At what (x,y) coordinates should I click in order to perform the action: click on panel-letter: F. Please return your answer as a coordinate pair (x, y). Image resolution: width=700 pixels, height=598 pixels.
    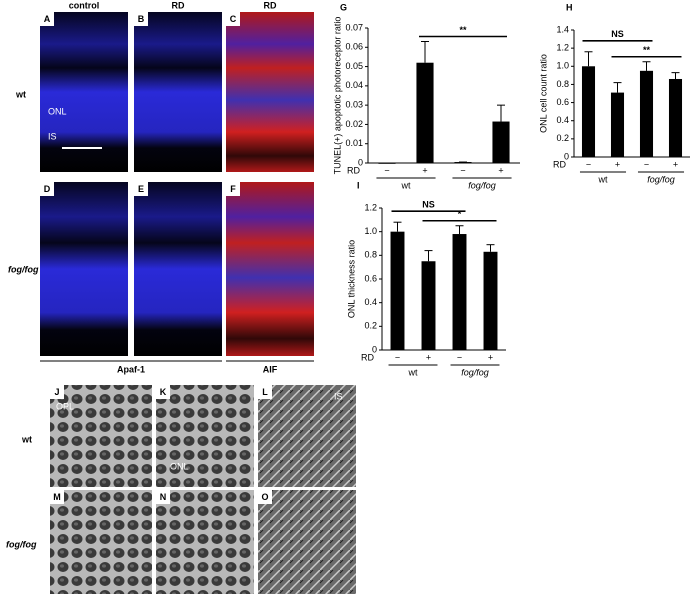
    Looking at the image, I should click on (233, 189).